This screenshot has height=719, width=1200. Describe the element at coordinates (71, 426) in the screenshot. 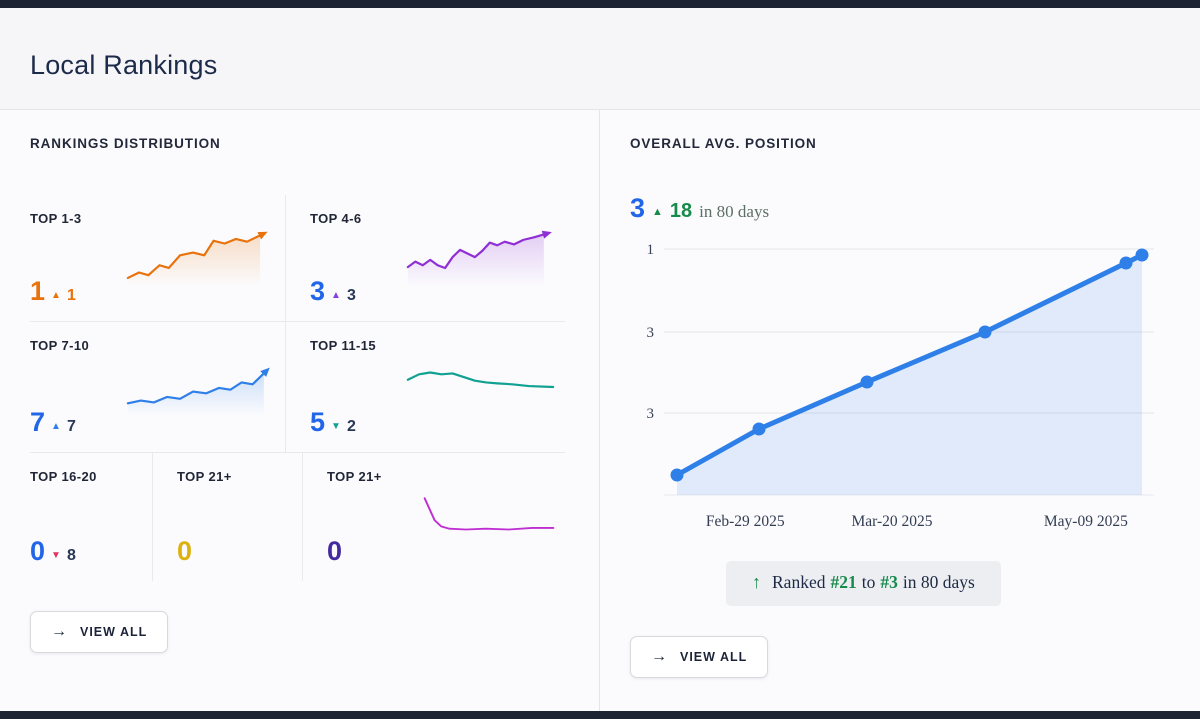

I see `card-delta: 7` at that location.